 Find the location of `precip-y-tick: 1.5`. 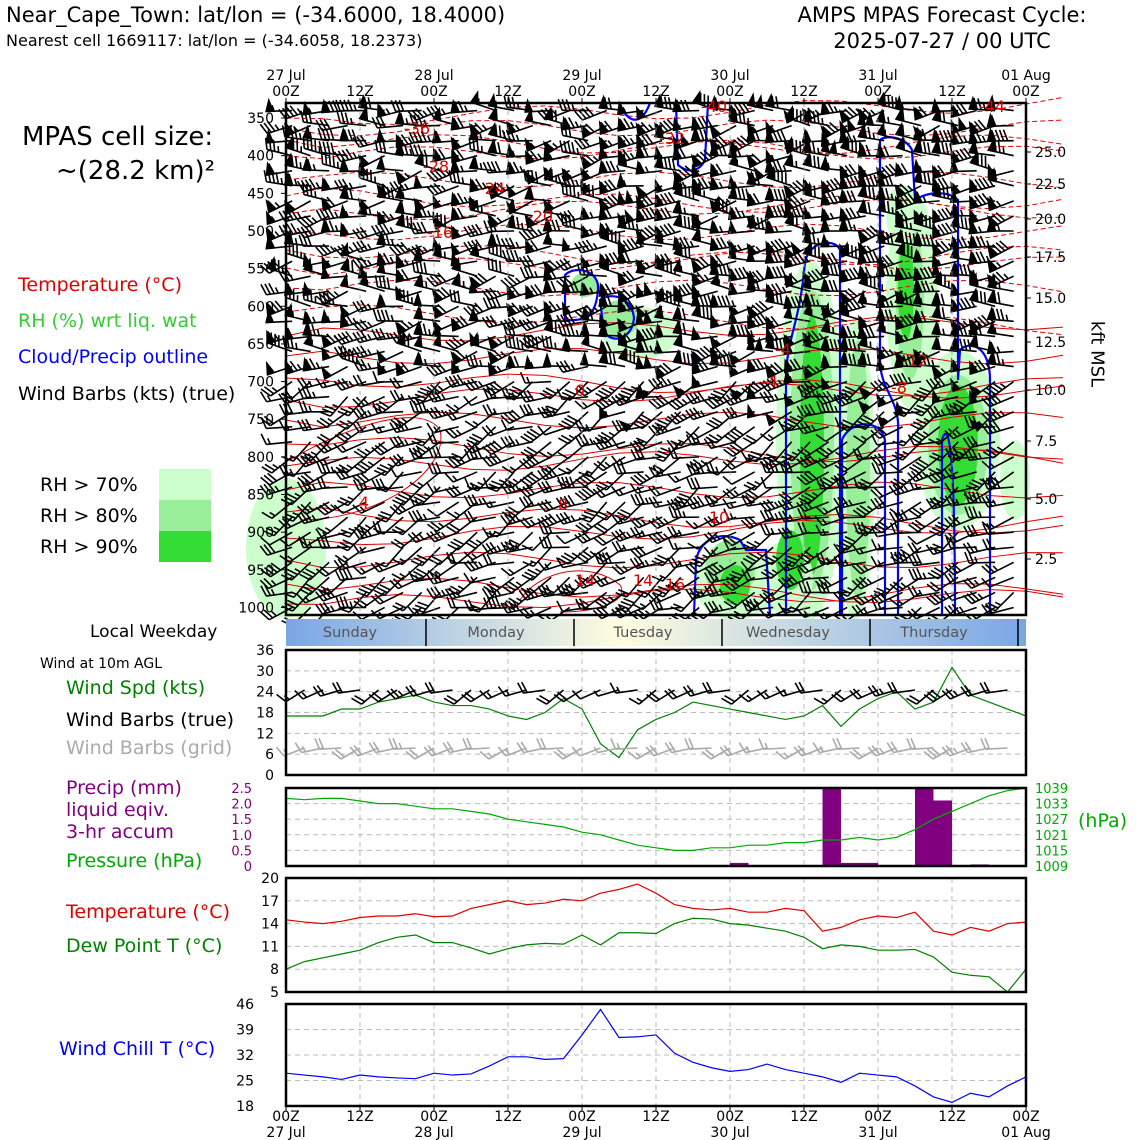

precip-y-tick: 1.5 is located at coordinates (241, 820).